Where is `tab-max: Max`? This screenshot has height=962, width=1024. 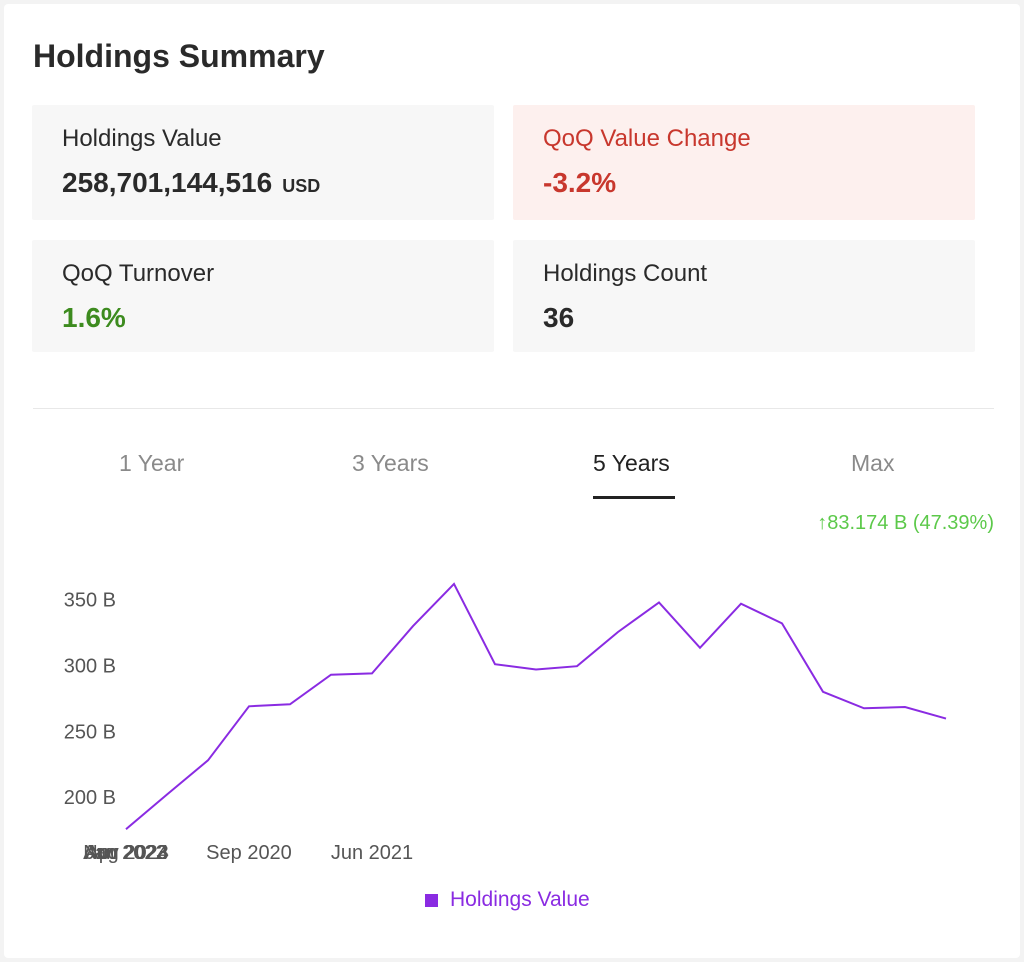
tab-max: Max is located at coordinates (873, 463).